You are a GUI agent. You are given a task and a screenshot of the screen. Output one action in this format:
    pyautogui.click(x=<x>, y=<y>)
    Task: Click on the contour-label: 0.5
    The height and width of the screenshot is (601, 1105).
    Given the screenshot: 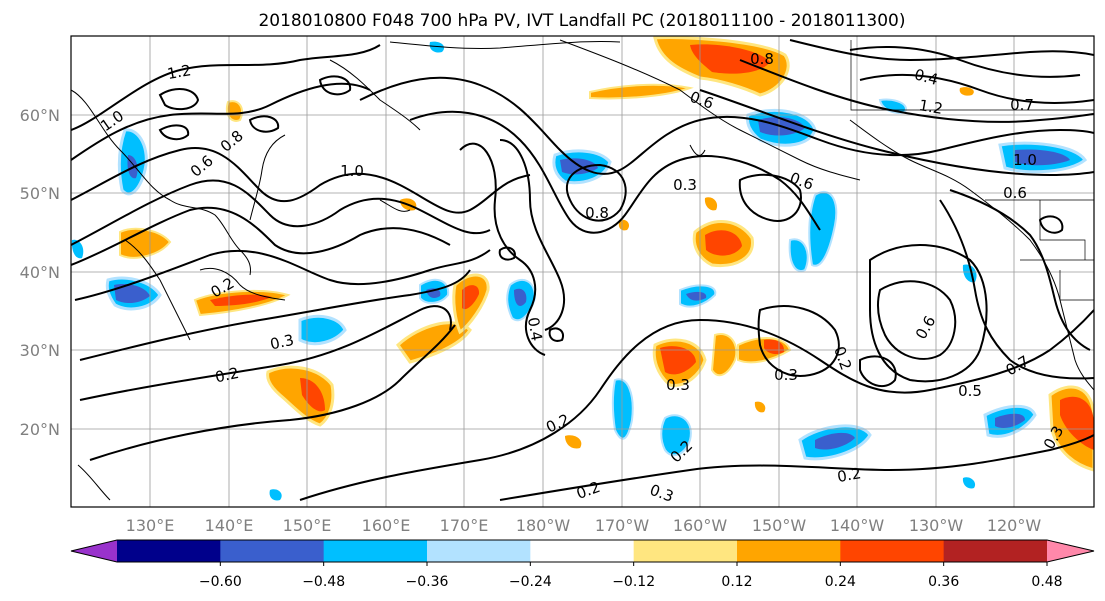 What is the action you would take?
    pyautogui.click(x=970, y=391)
    